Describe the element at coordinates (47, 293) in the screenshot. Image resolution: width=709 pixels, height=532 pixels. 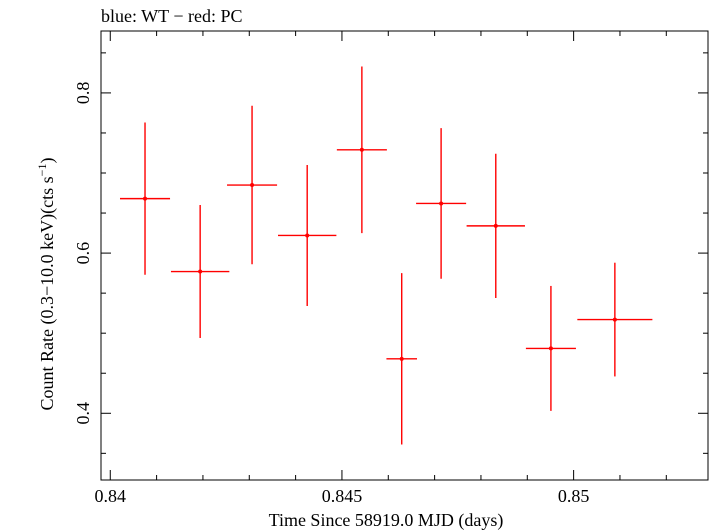
I see `y-axis-label-main: Count Rate (0.3−10.0 keV)(cts s` at that location.